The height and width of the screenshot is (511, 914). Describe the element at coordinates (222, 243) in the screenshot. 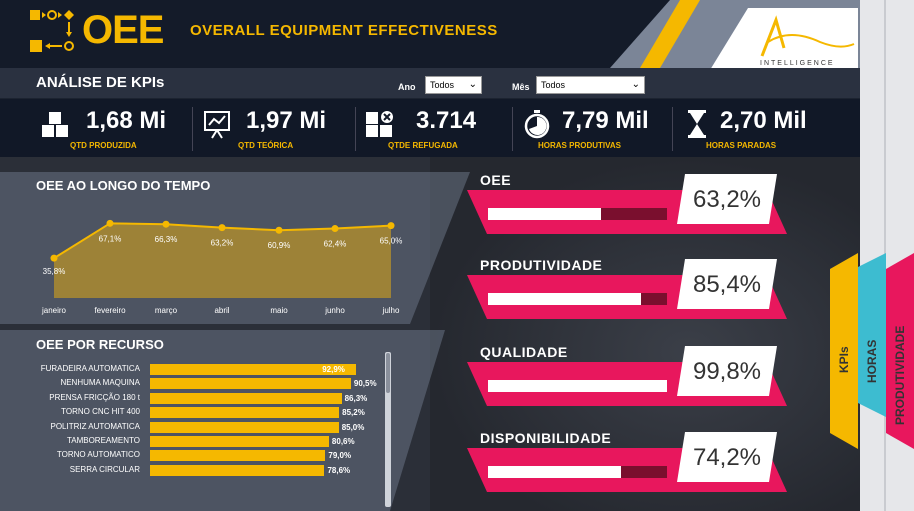

I see `data-label: 63,2%` at that location.